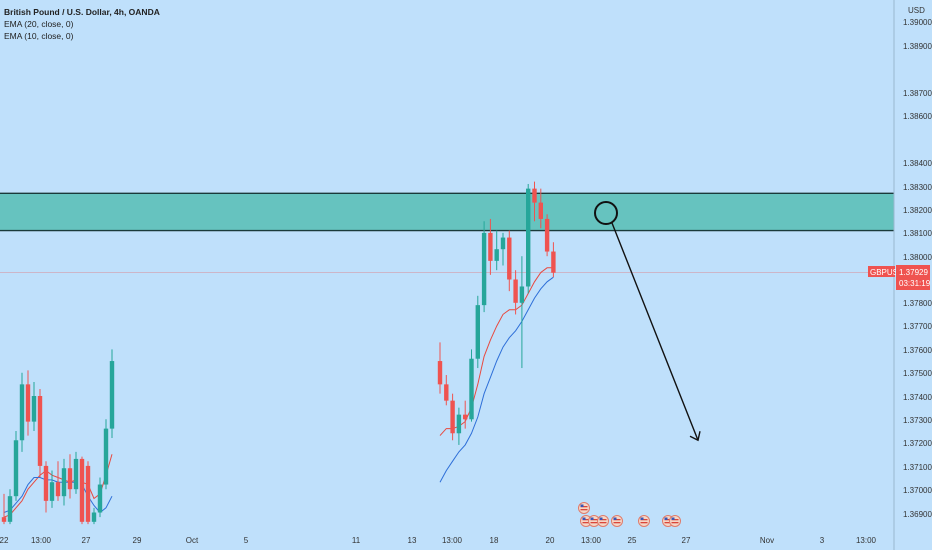 This screenshot has width=932, height=550. What do you see at coordinates (917, 420) in the screenshot?
I see `y-tick-label: 1.37300` at bounding box center [917, 420].